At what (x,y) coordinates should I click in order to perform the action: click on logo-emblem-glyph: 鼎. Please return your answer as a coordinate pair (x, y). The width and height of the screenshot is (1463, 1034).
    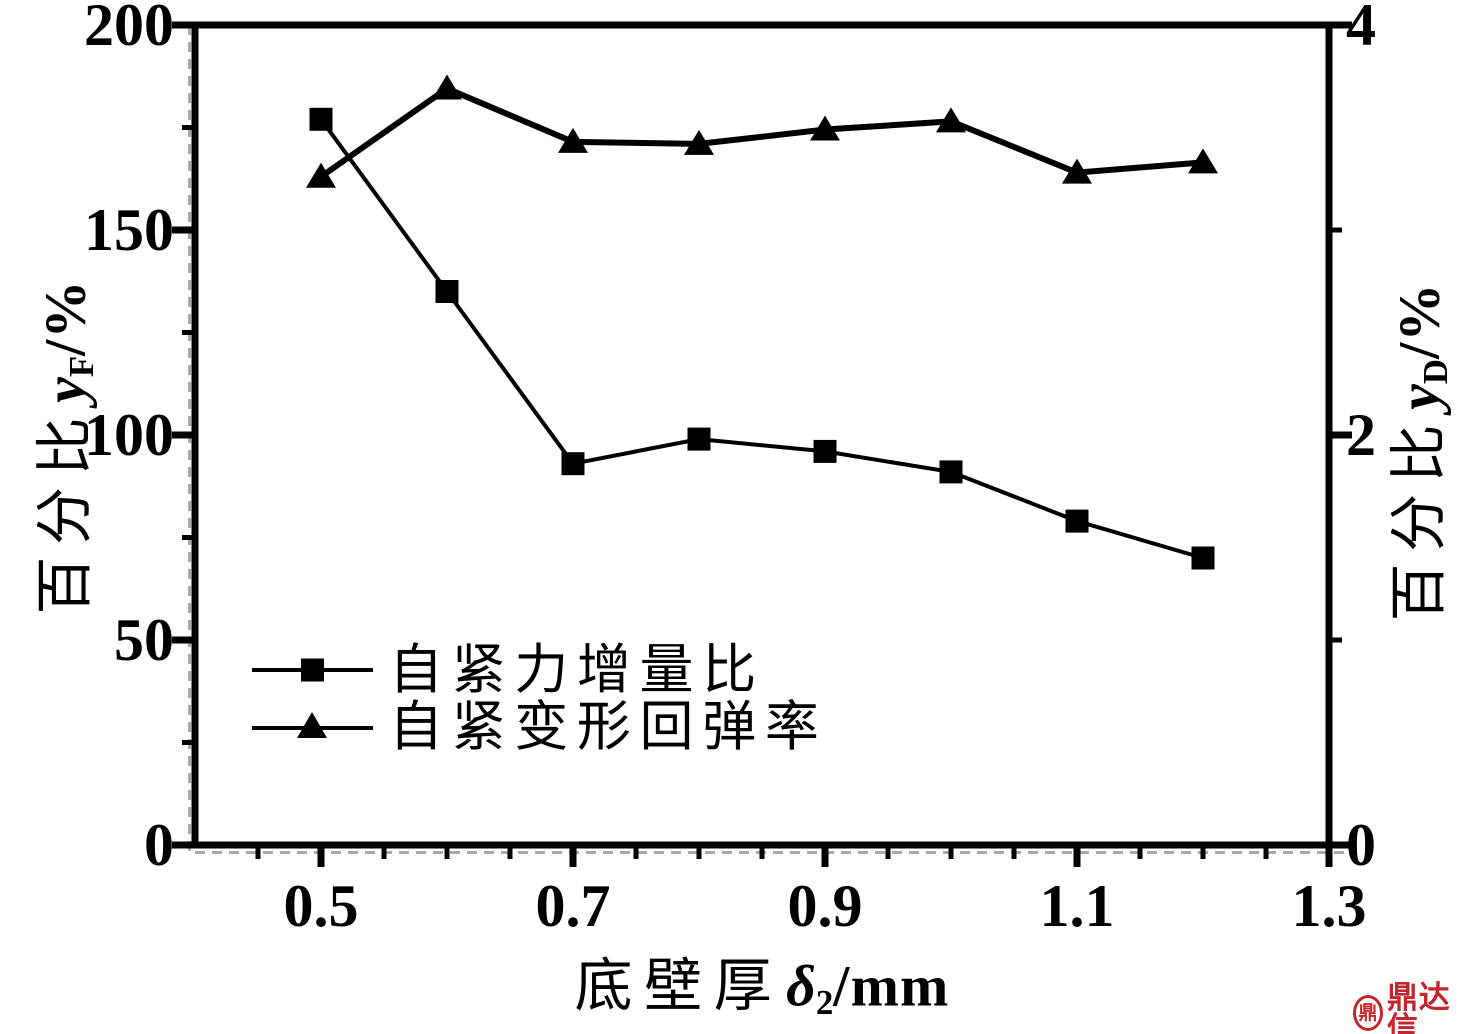
    Looking at the image, I should click on (1368, 1013).